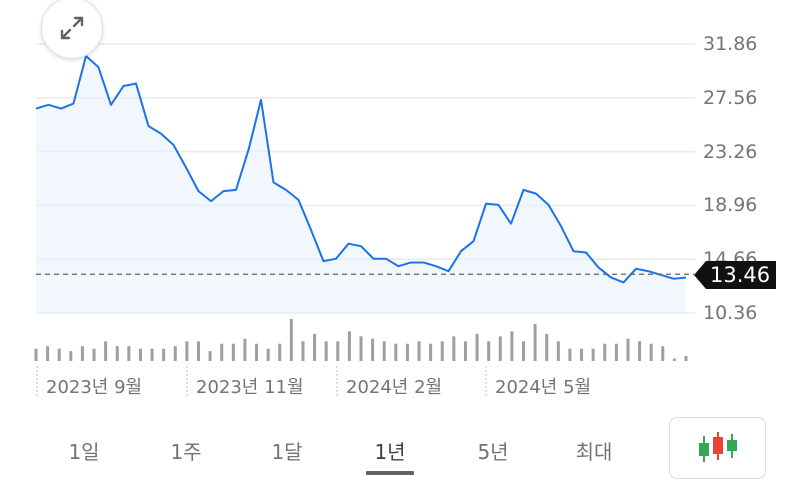  Describe the element at coordinates (84, 452) in the screenshot. I see `range-tab-1d: 1일` at that location.